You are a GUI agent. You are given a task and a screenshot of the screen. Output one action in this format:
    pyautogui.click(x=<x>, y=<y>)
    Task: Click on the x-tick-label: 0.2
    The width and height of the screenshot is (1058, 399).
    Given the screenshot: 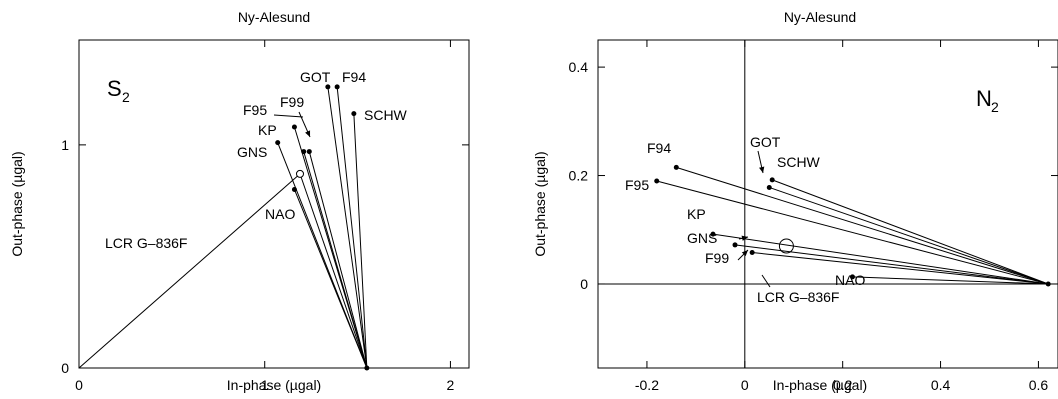 What is the action you would take?
    pyautogui.click(x=843, y=385)
    